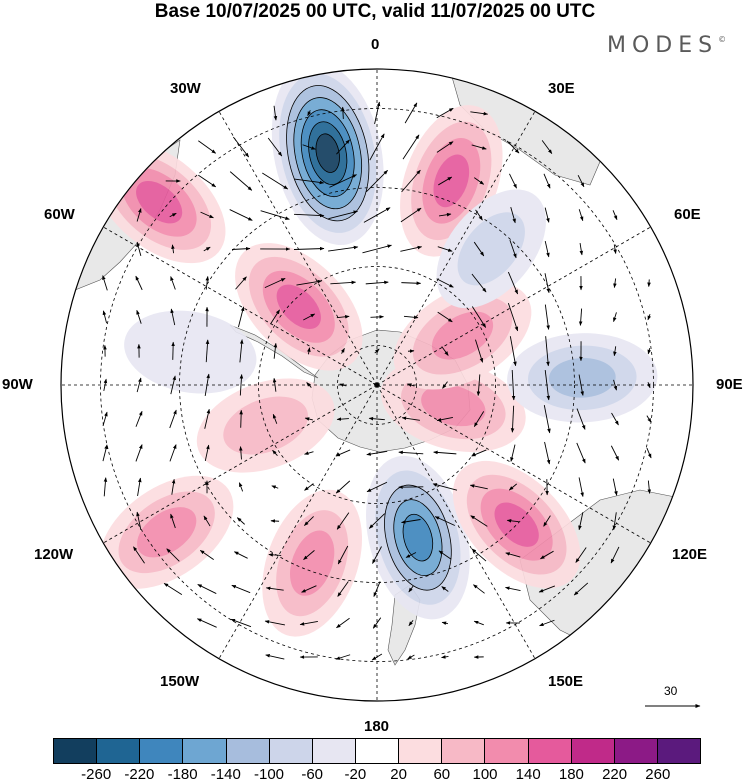 Image resolution: width=750 pixels, height=784 pixels. What do you see at coordinates (565, 682) in the screenshot?
I see `lon-label-150e: 150E` at bounding box center [565, 682].